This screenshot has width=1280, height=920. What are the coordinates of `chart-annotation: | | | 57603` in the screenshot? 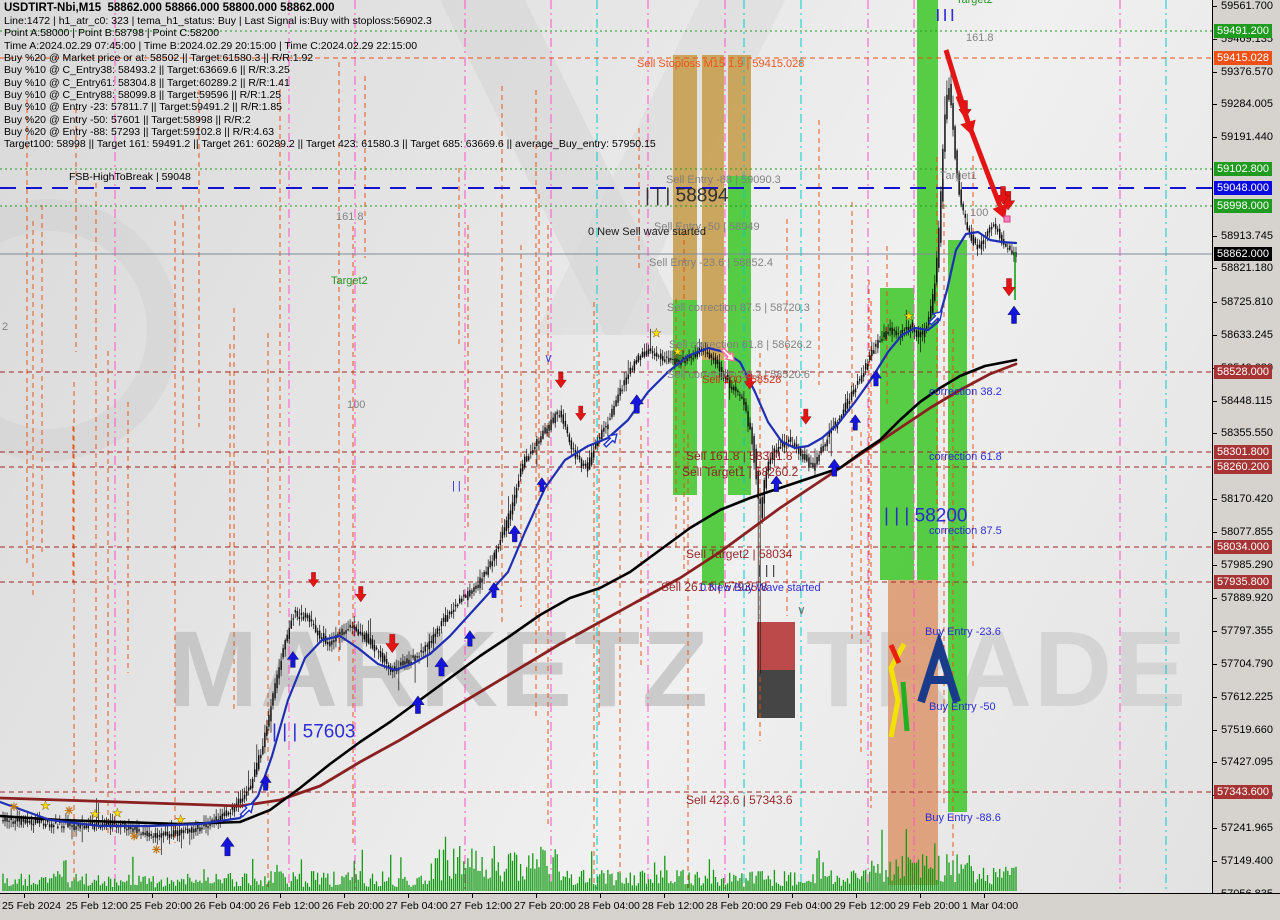 It's located at (313, 732).